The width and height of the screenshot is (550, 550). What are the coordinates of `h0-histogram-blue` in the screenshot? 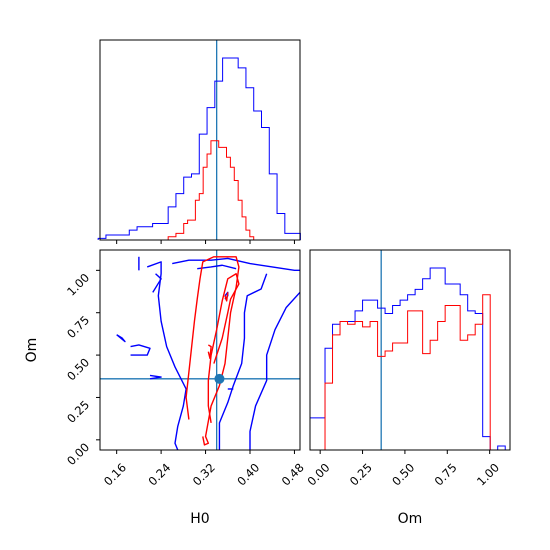 It's located at (199, 148).